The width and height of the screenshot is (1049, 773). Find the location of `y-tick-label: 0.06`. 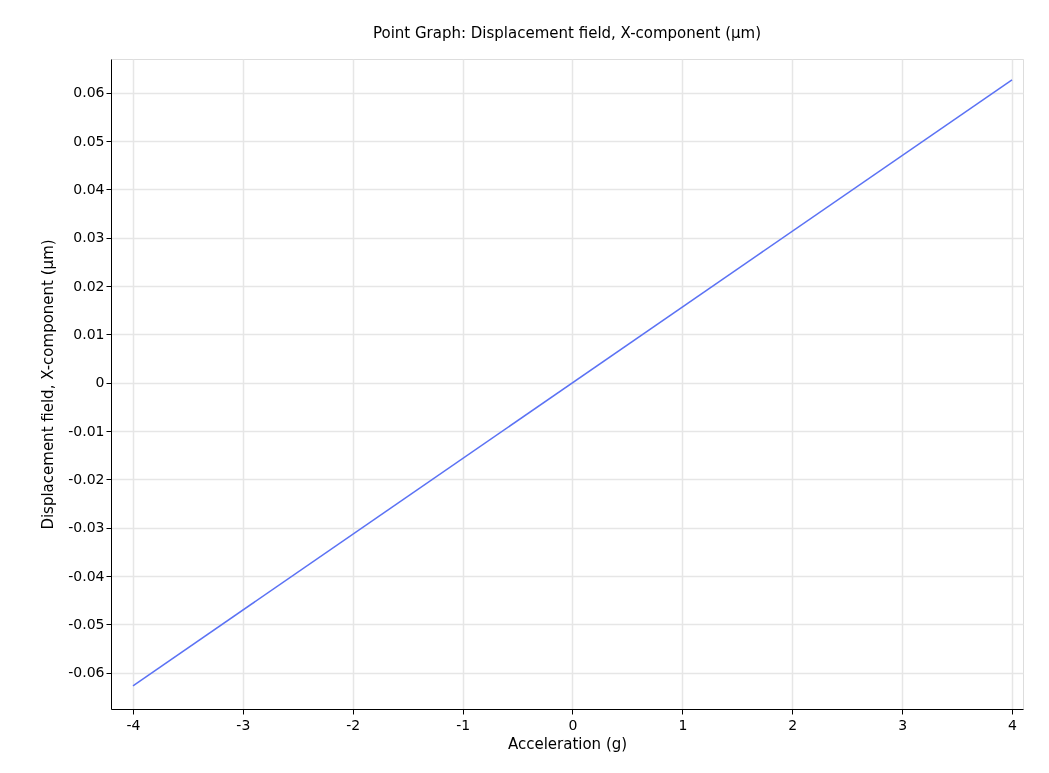

y-tick-label: 0.06 is located at coordinates (89, 92).